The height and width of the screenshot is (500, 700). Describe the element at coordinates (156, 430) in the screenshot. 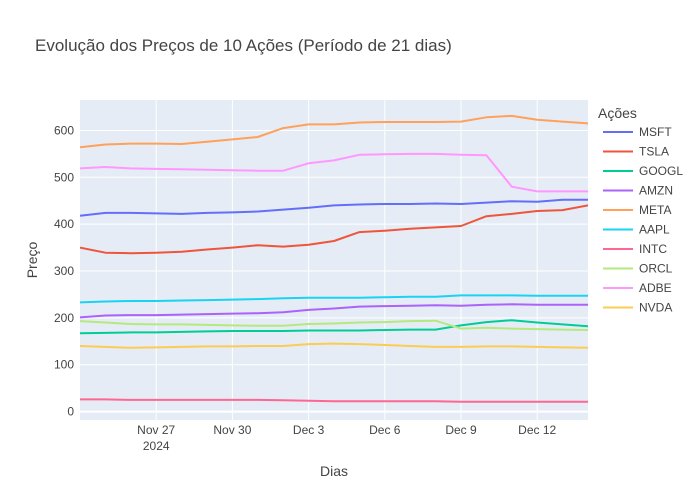

I see `x-tick-label: Nov 27` at that location.